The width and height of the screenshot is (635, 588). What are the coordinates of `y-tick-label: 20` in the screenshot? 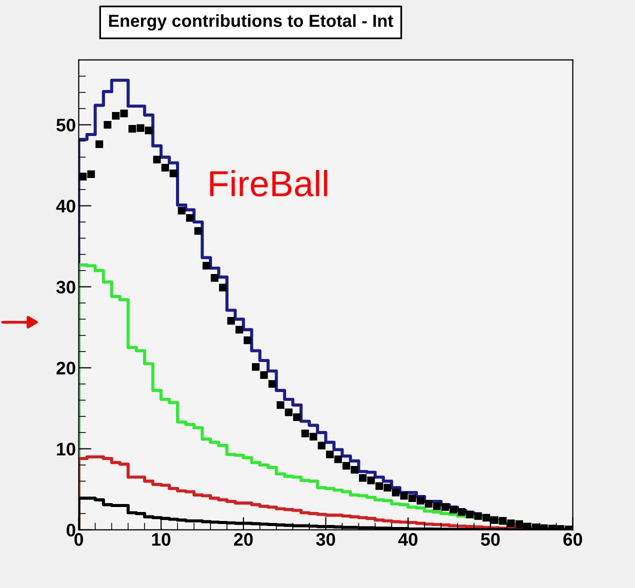 It's located at (66, 368).